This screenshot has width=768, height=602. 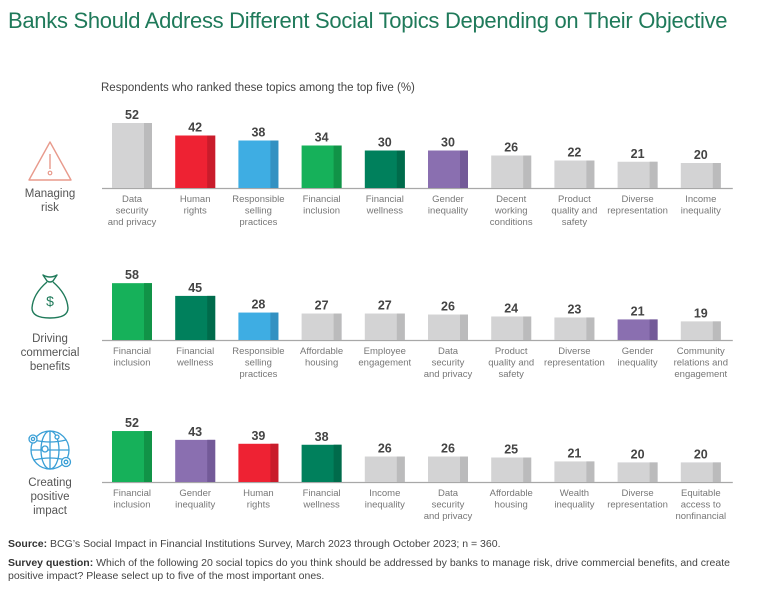 I want to click on data-label: 27, so click(x=385, y=306).